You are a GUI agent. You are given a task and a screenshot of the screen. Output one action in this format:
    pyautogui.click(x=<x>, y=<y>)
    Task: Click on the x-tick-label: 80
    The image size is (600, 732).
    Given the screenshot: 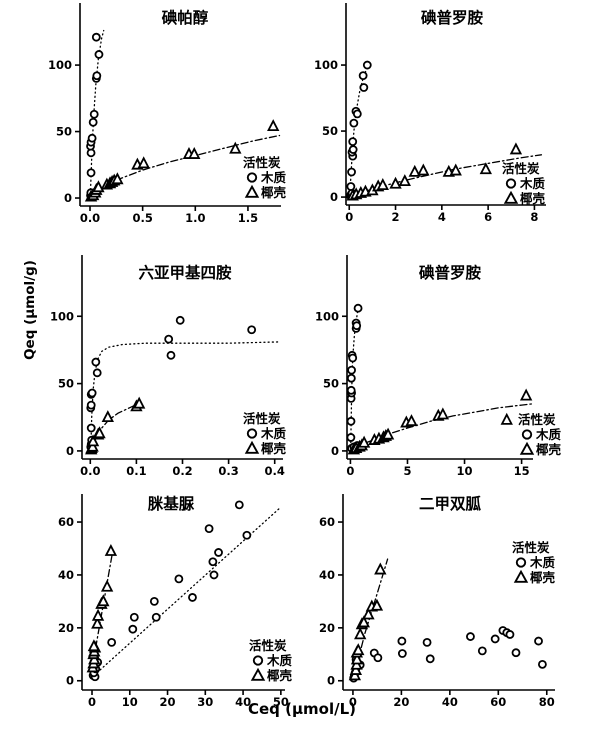 What is the action you would take?
    pyautogui.click(x=547, y=702)
    